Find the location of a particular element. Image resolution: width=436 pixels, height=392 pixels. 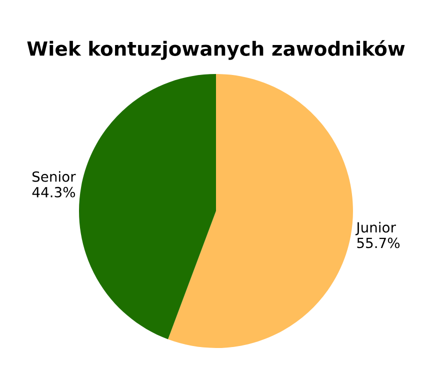

slice-label: Junior is located at coordinates (375, 229).